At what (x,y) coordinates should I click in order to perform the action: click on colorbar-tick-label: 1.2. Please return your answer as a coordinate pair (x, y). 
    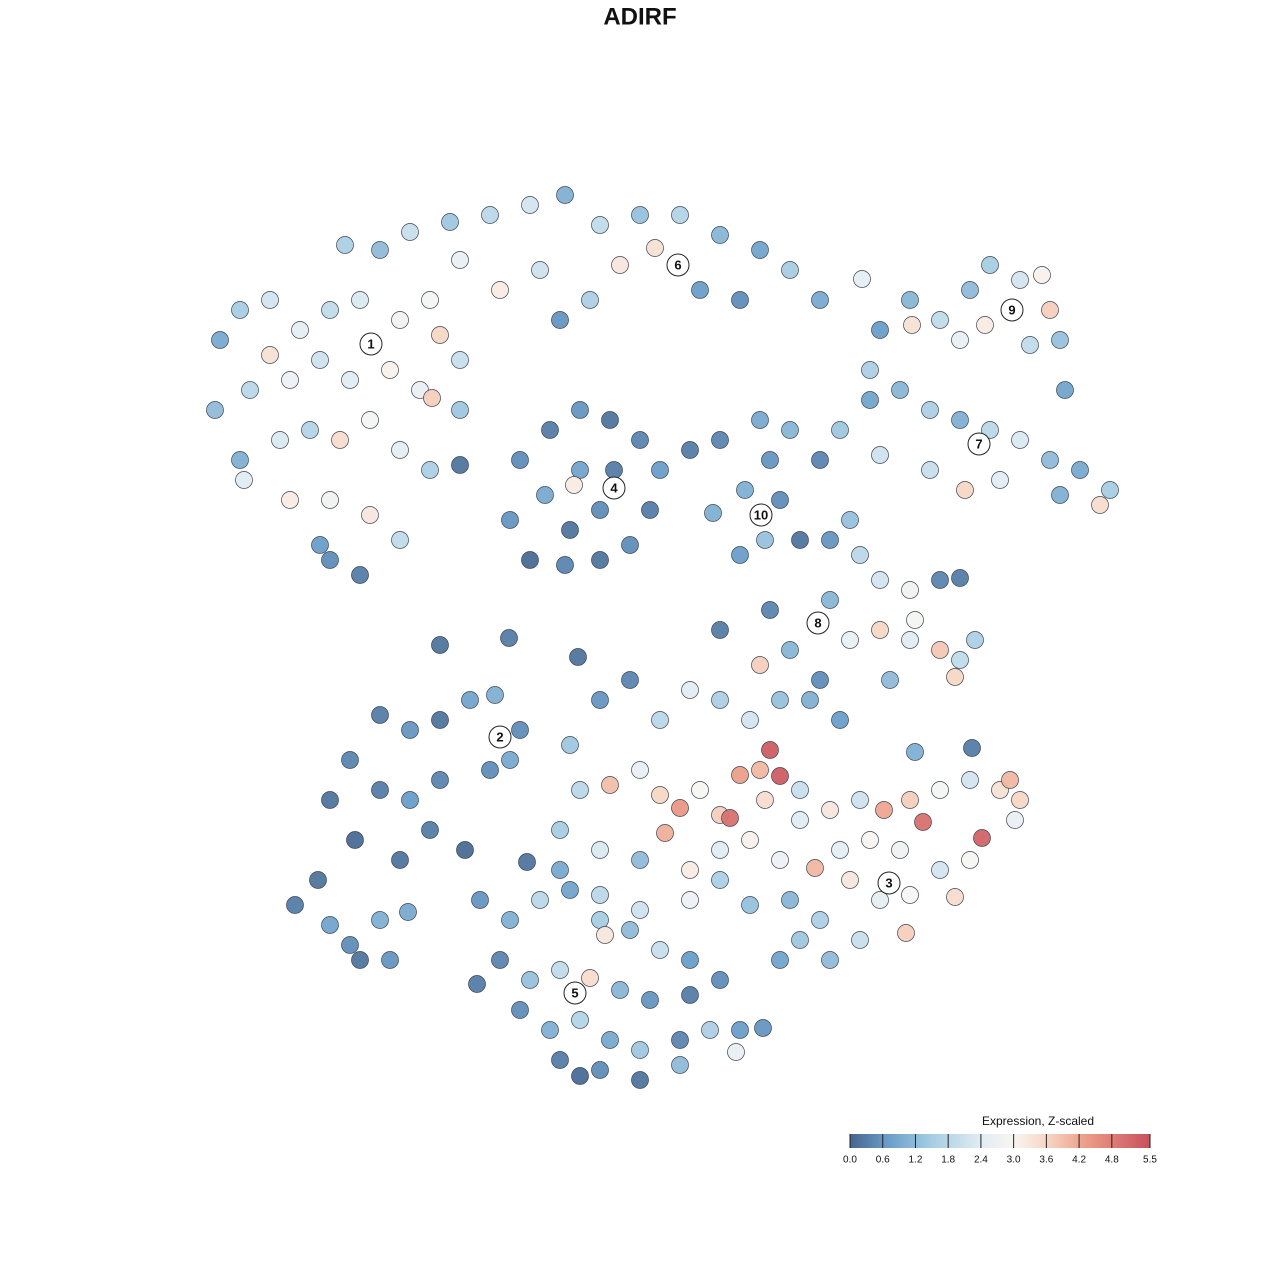
    Looking at the image, I should click on (916, 1160).